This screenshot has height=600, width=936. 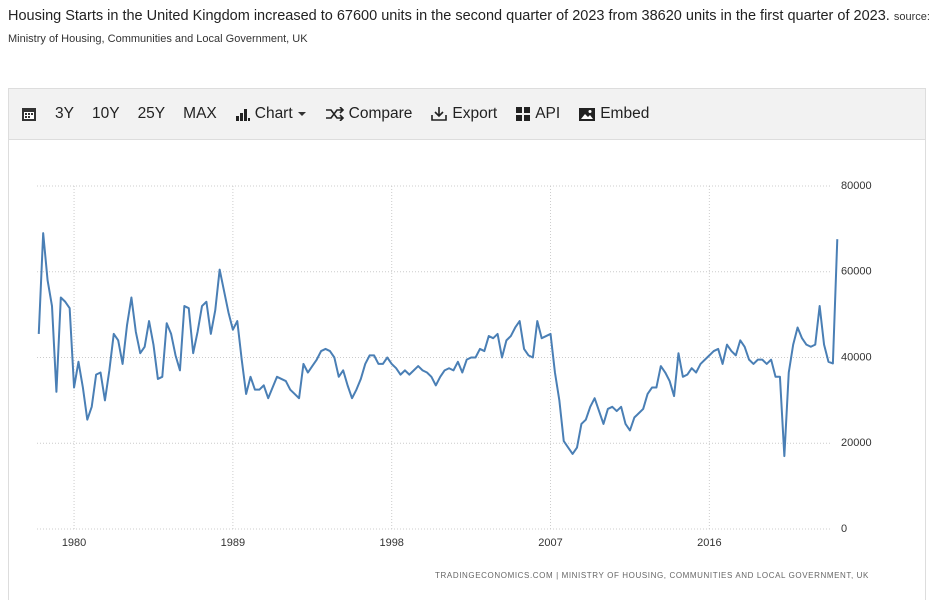 What do you see at coordinates (439, 114) in the screenshot?
I see `export-icon` at bounding box center [439, 114].